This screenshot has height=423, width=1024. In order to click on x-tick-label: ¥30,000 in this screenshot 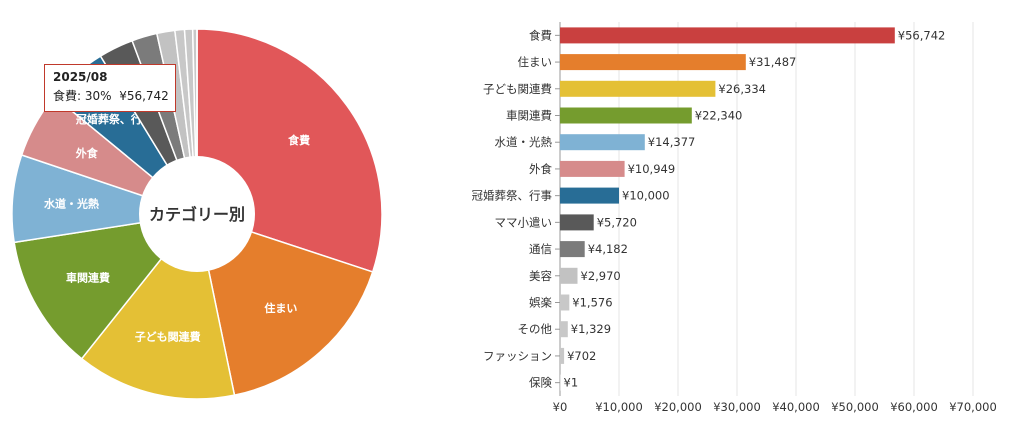, I will do `click(737, 407)`.